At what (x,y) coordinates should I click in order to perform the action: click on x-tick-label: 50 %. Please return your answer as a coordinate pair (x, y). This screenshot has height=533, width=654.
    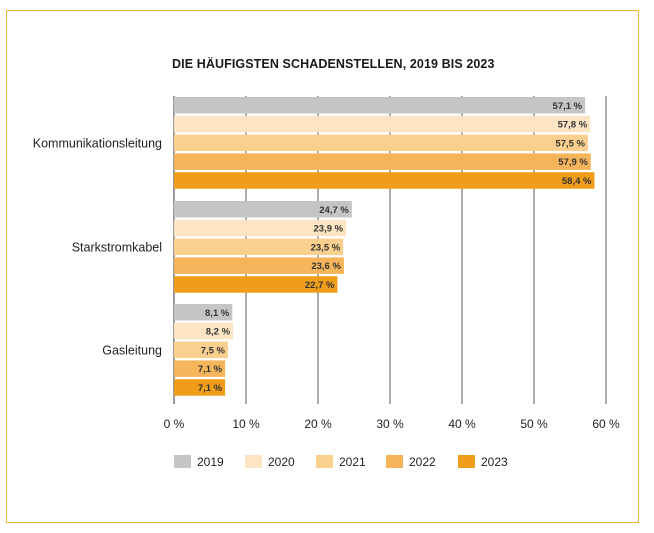
    Looking at the image, I should click on (534, 424).